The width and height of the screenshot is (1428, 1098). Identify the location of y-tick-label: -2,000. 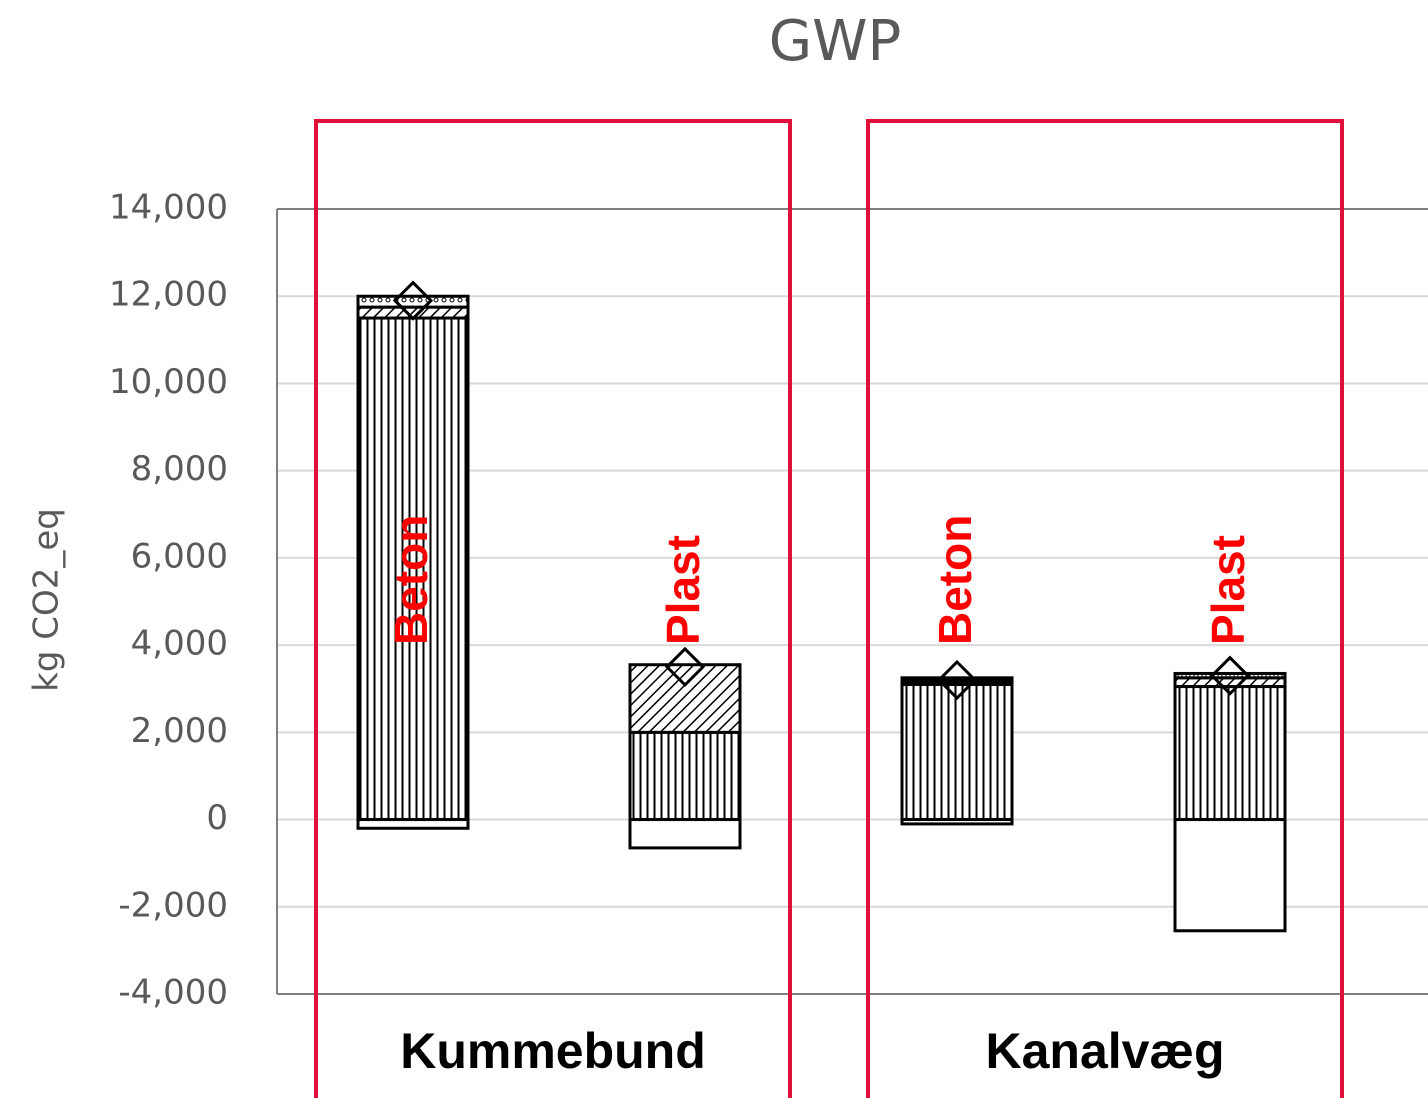
(173, 905).